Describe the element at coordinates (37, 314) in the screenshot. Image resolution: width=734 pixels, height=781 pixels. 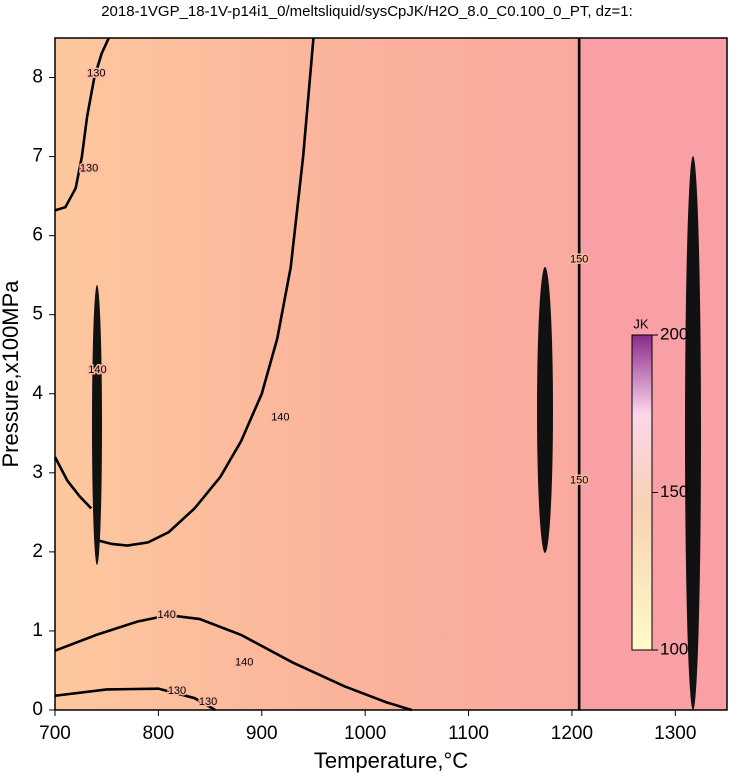
I see `y-tick-label: 5` at that location.